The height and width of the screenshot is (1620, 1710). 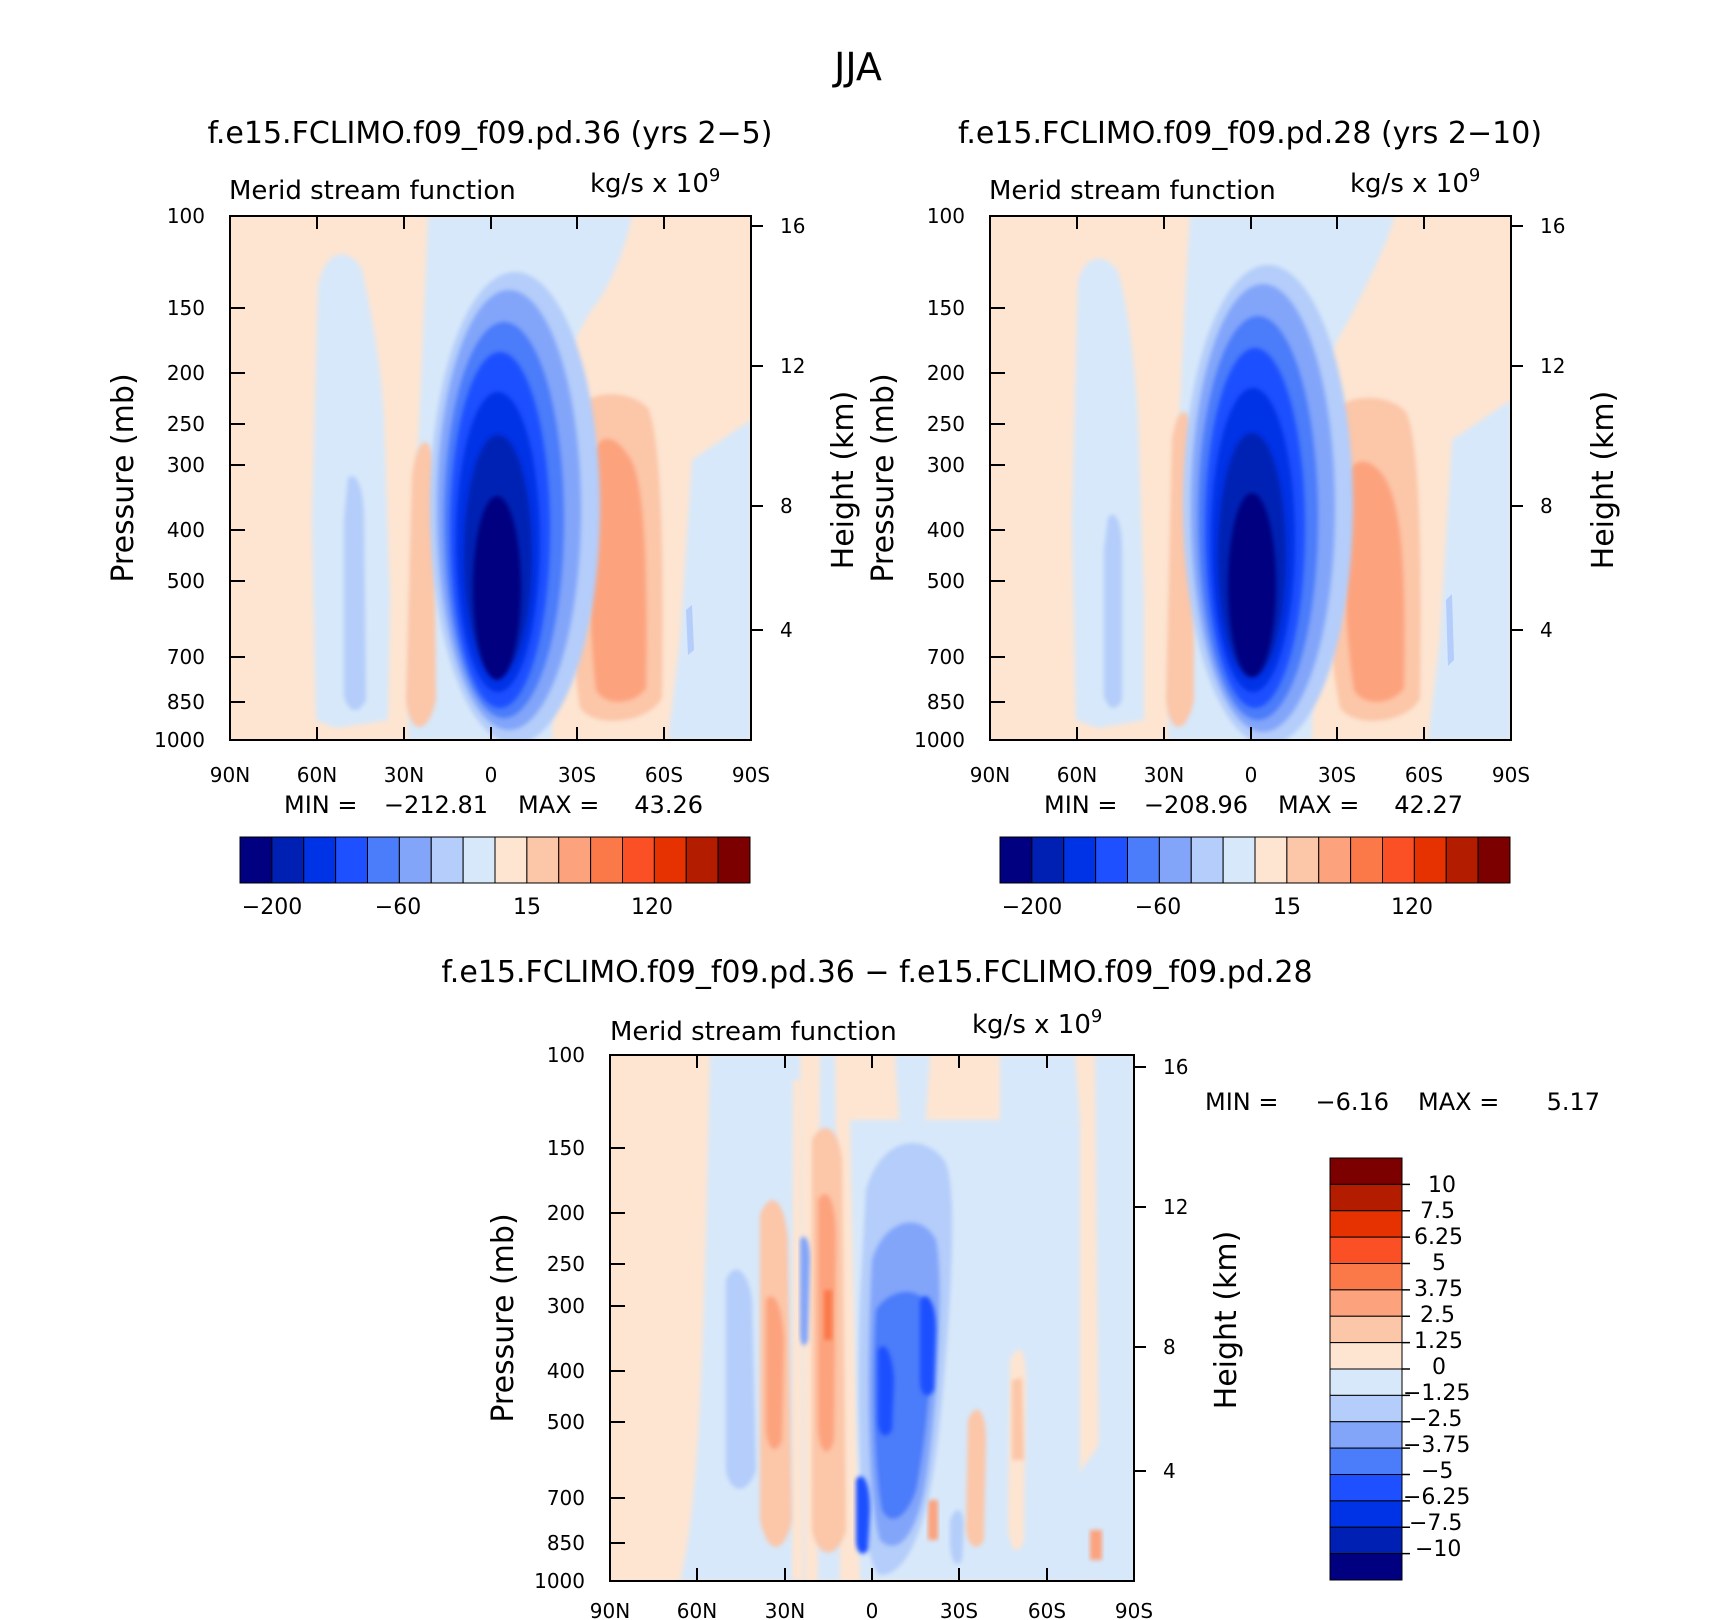 What do you see at coordinates (1255, 878) in the screenshot?
I see `colorbar: −200 −60 15 120` at bounding box center [1255, 878].